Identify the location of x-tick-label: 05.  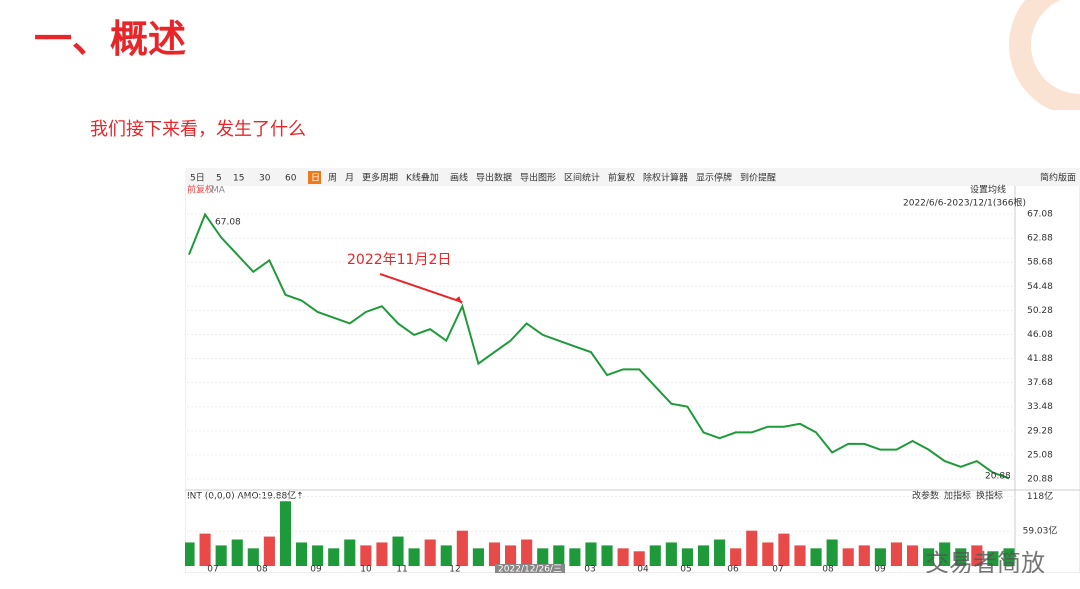
(685, 569).